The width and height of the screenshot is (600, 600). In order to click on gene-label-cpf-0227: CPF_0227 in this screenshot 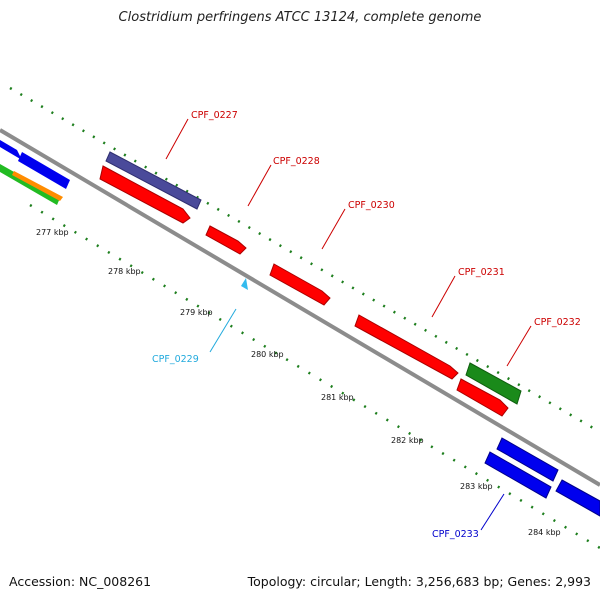, I will do `click(214, 115)`.